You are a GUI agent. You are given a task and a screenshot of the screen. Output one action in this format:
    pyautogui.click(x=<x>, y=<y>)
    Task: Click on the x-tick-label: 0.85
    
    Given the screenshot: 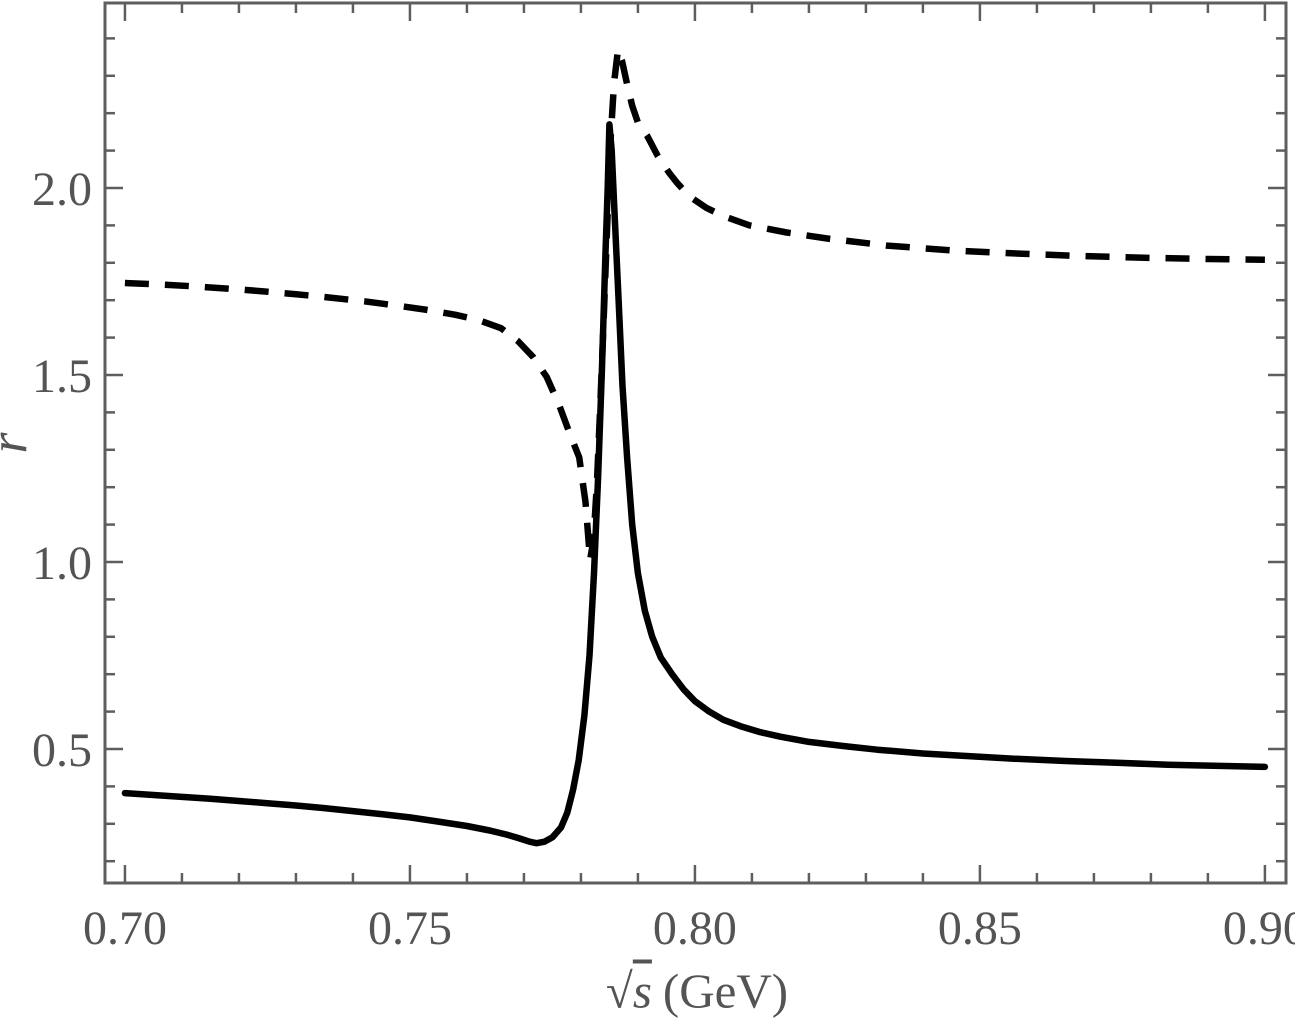 What is the action you would take?
    pyautogui.click(x=980, y=928)
    